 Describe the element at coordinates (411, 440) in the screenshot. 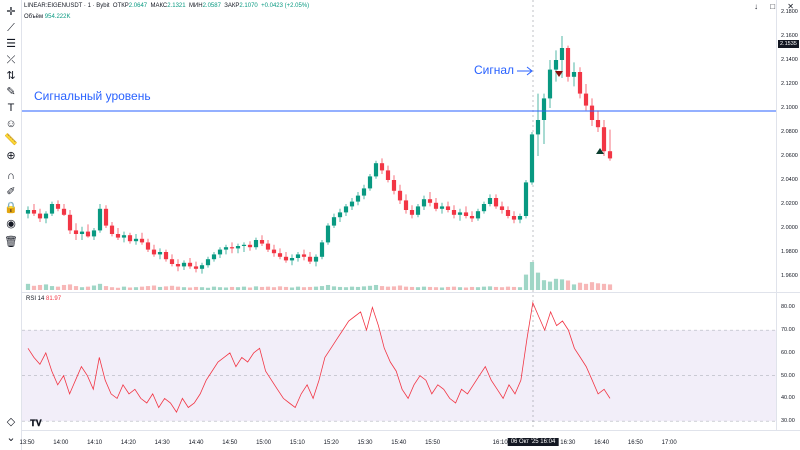

I see `time-axis` at that location.